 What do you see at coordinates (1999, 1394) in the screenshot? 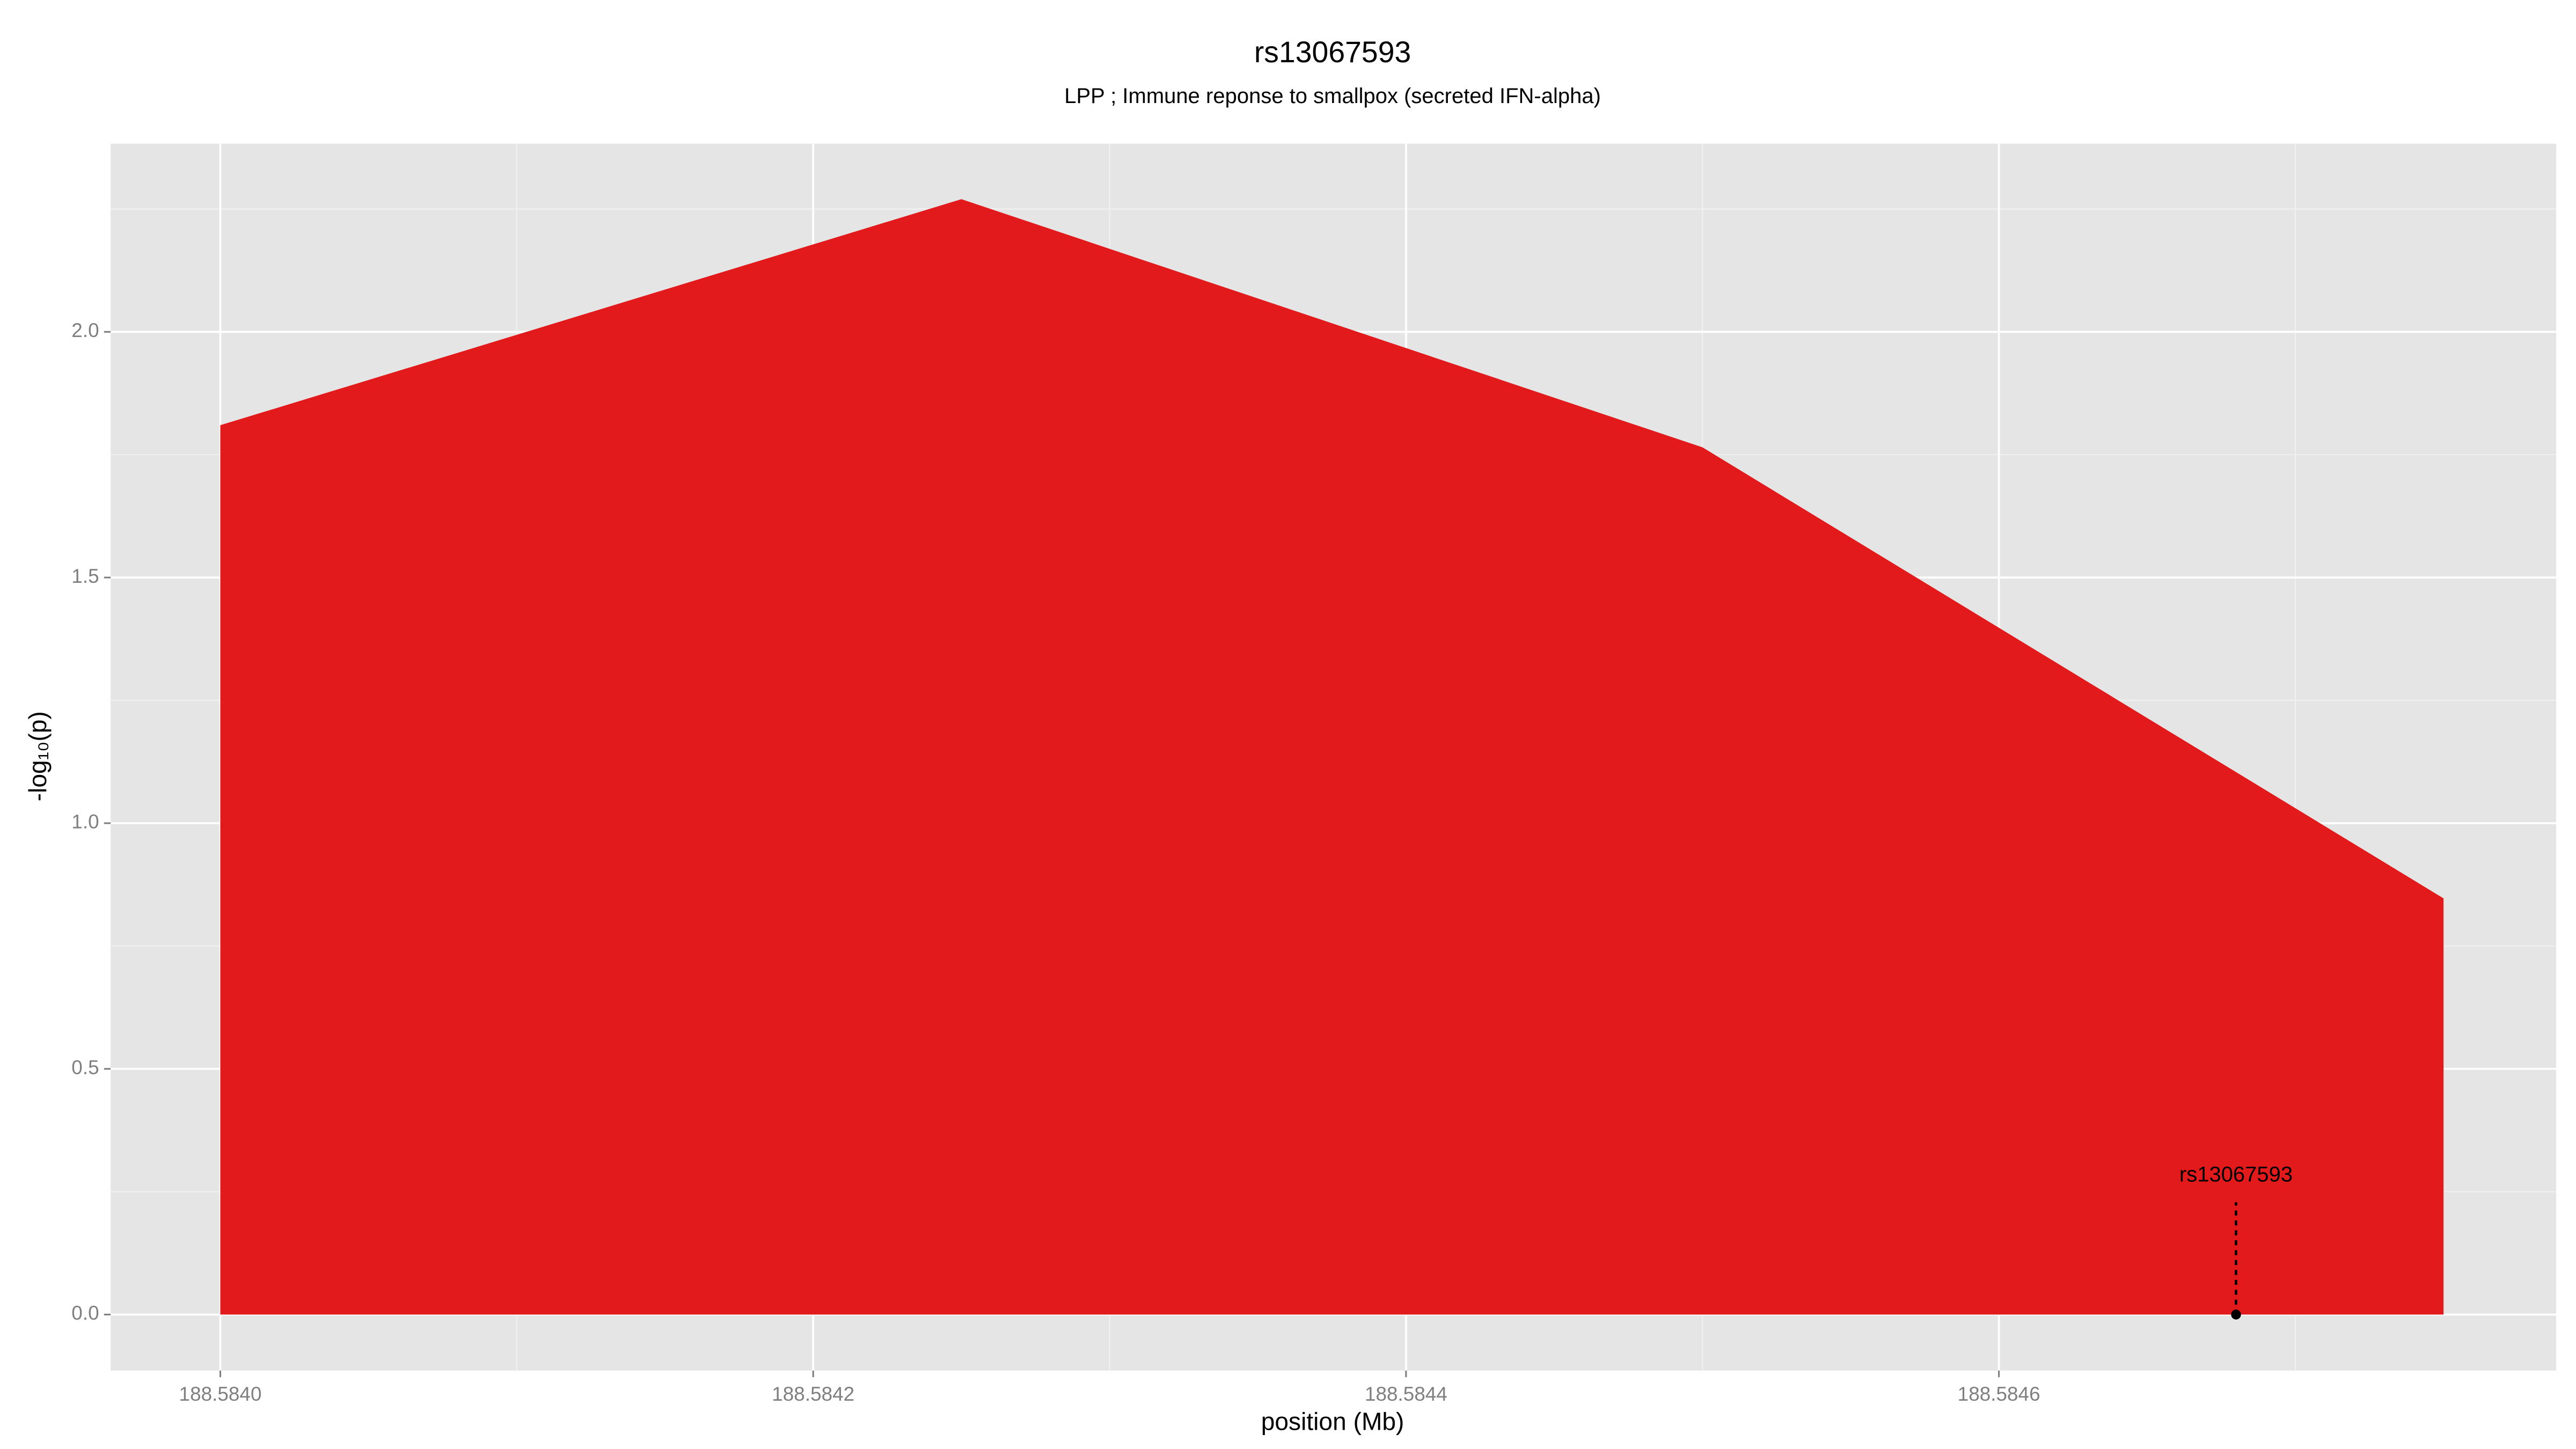
I see `x-tick-label: 188.5846` at bounding box center [1999, 1394].